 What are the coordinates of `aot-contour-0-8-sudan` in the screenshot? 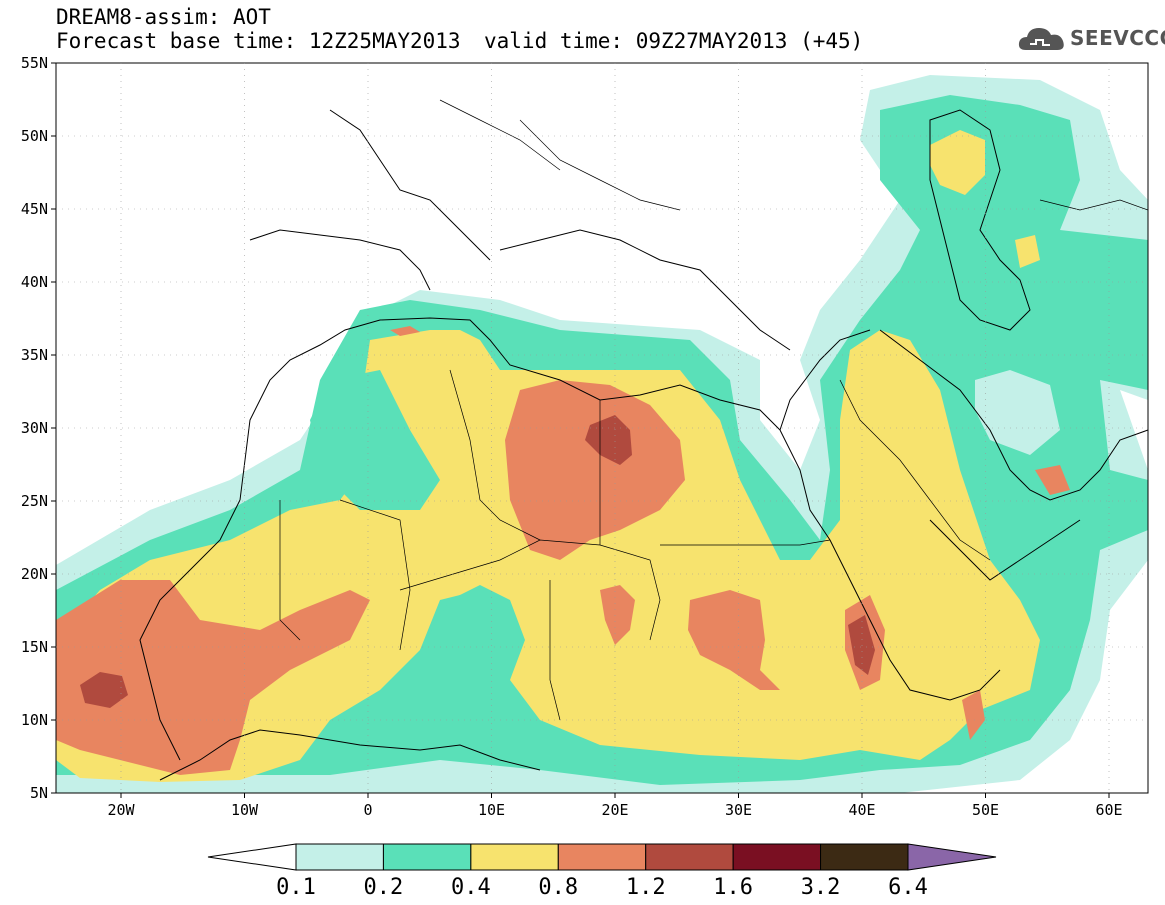 It's located at (734, 640).